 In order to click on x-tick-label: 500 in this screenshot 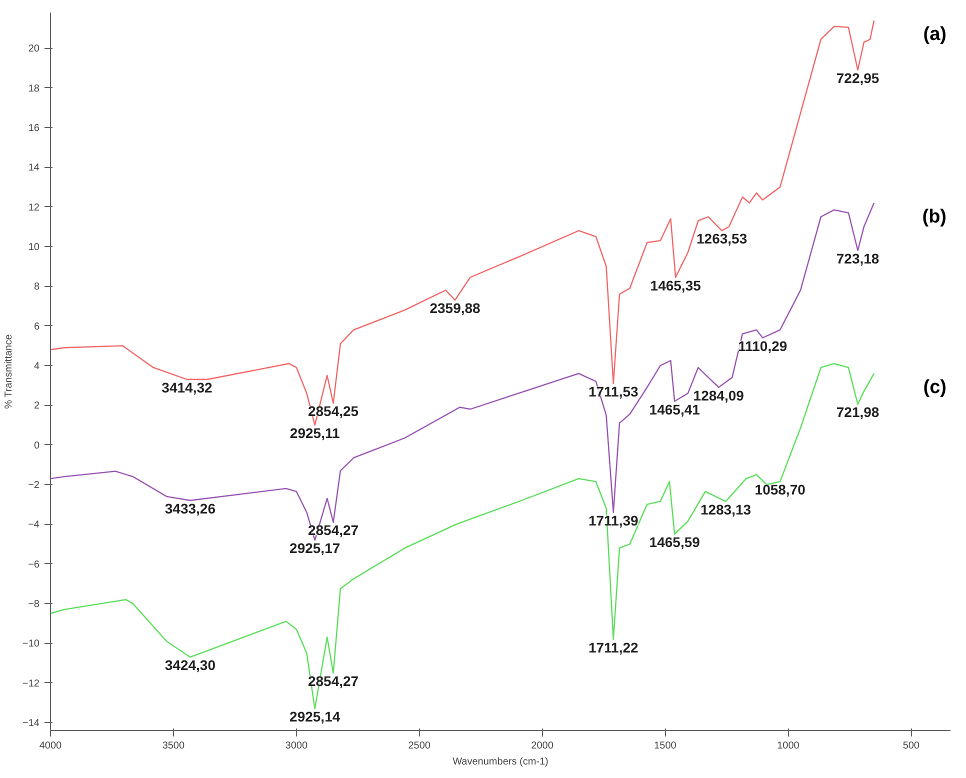, I will do `click(911, 746)`.